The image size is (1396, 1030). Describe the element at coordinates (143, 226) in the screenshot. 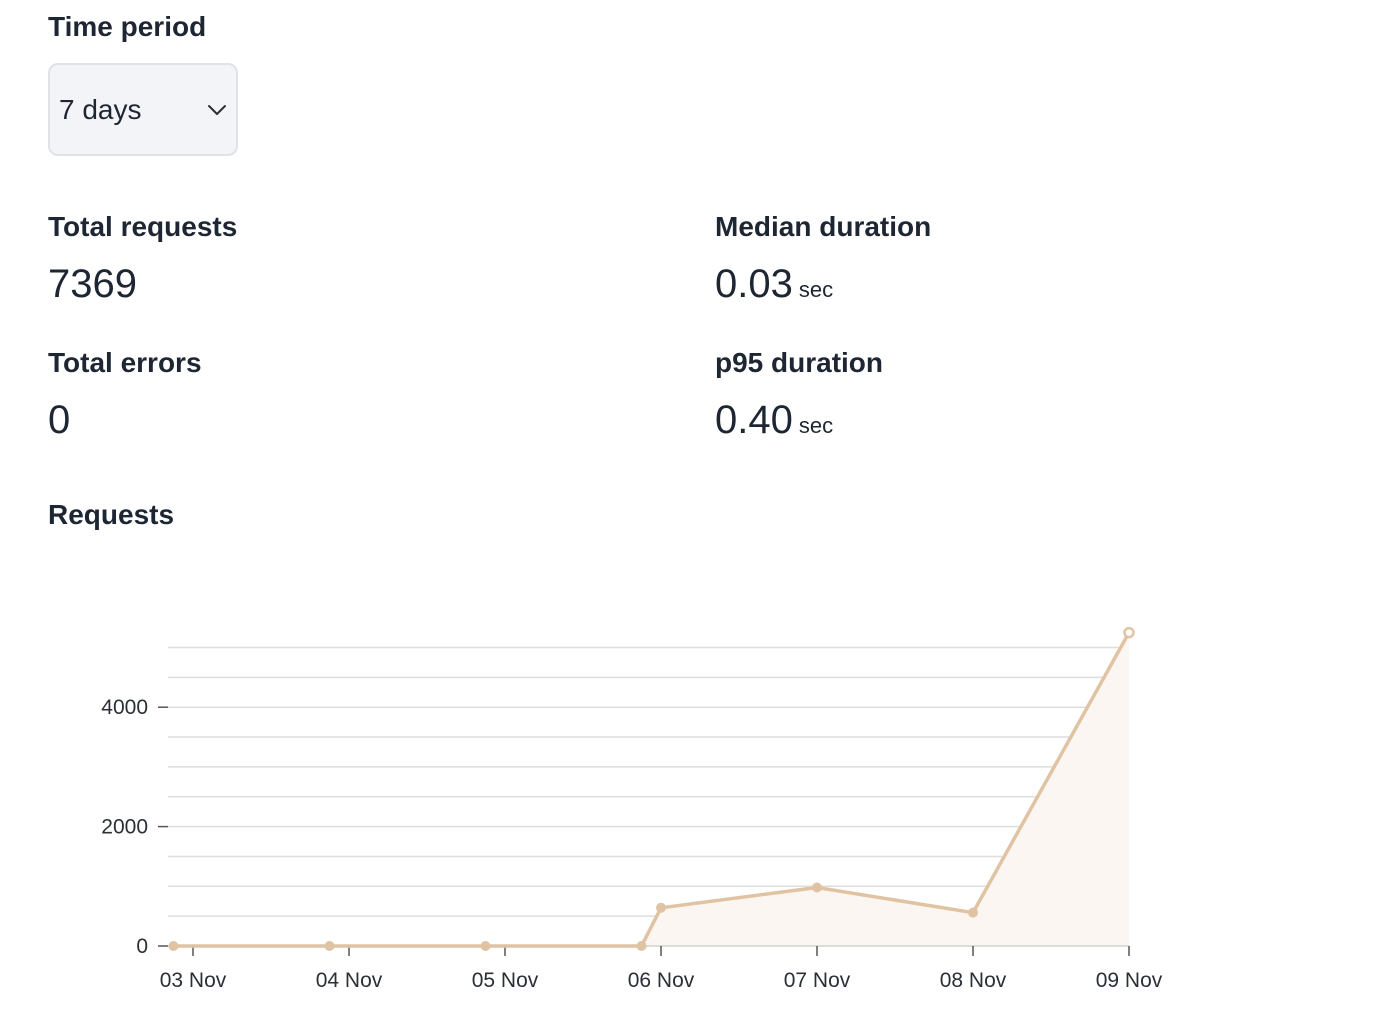

I see `total-requests-label: Total requests` at that location.